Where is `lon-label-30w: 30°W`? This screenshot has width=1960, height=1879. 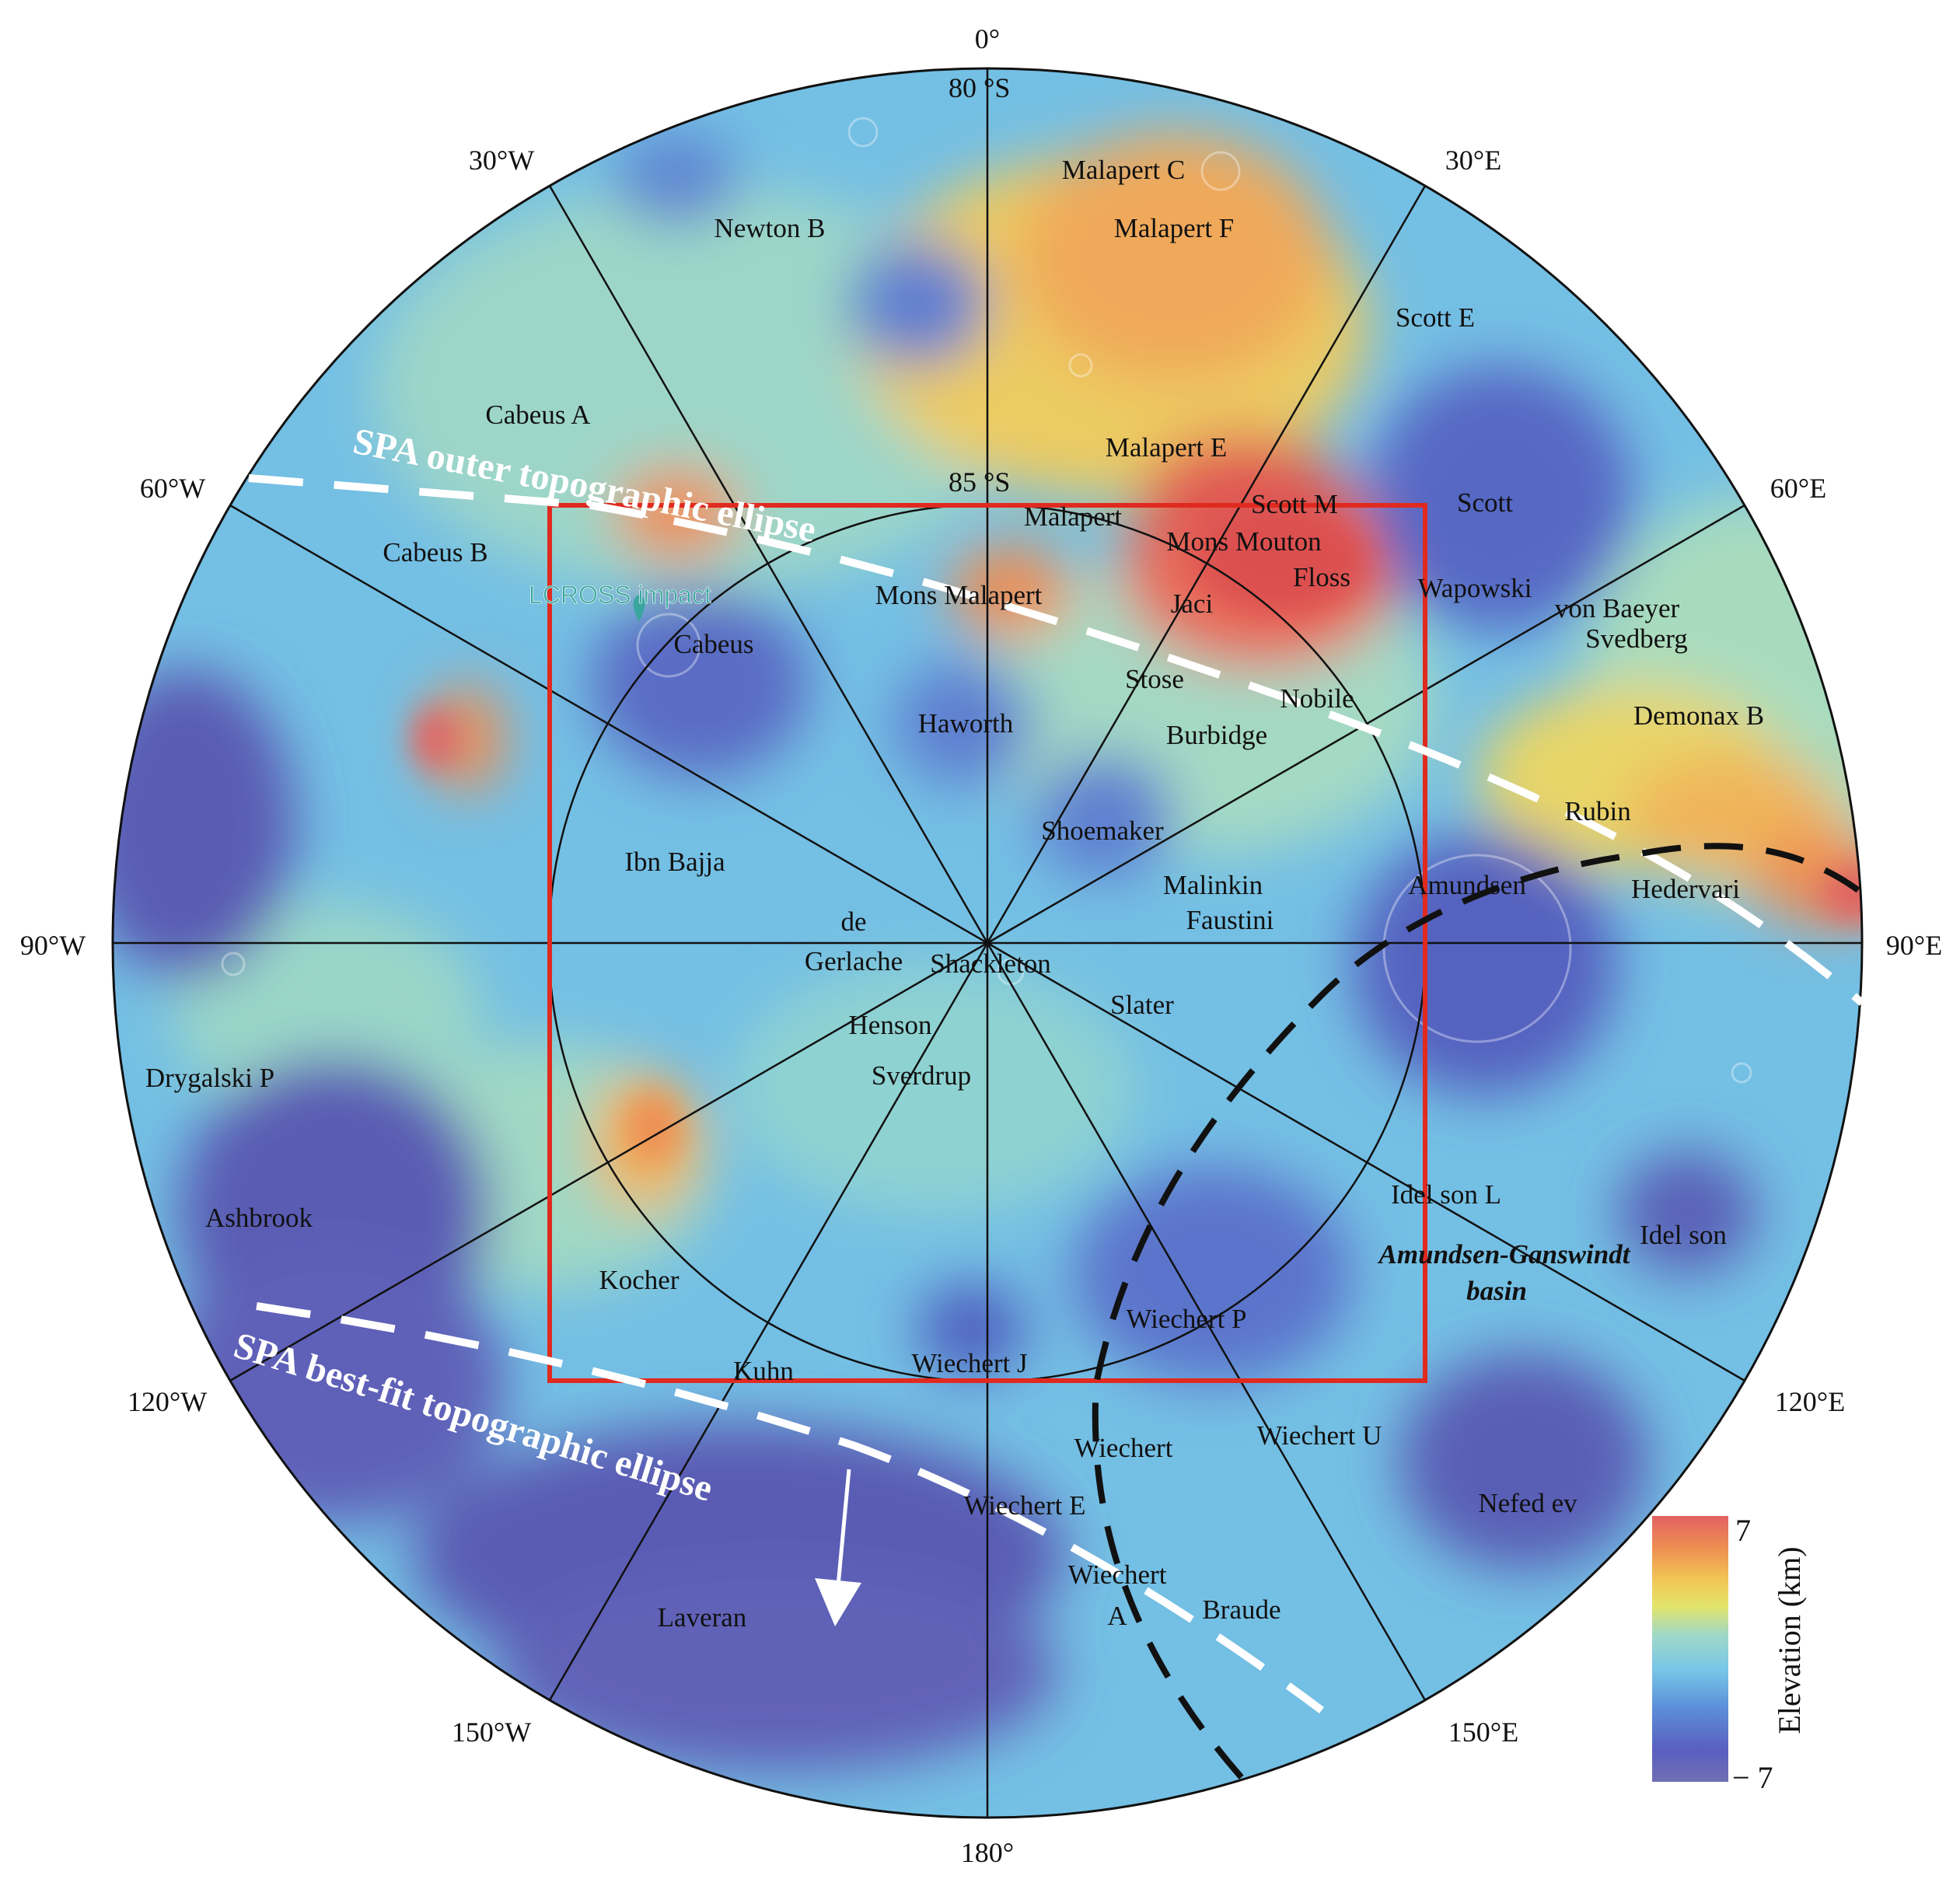 lon-label-30w: 30°W is located at coordinates (501, 160).